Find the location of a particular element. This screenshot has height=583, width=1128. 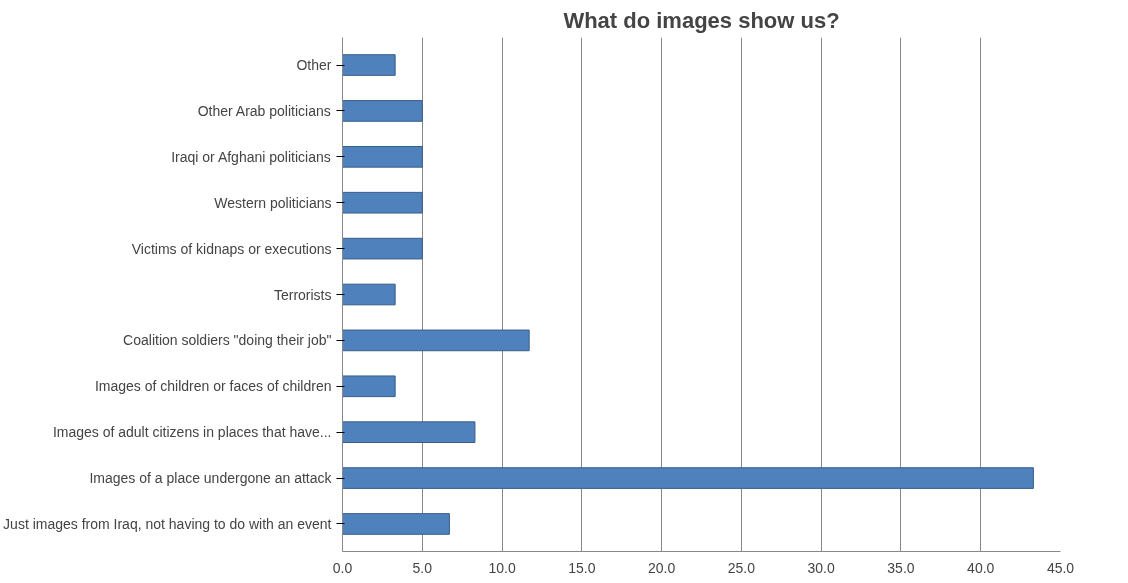

y-tick-label: Western politicians is located at coordinates (273, 202).